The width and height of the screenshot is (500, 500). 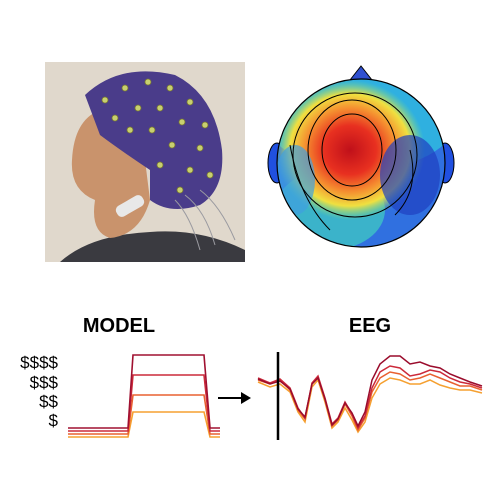 I want to click on level-label: $$$$, so click(x=39, y=362).